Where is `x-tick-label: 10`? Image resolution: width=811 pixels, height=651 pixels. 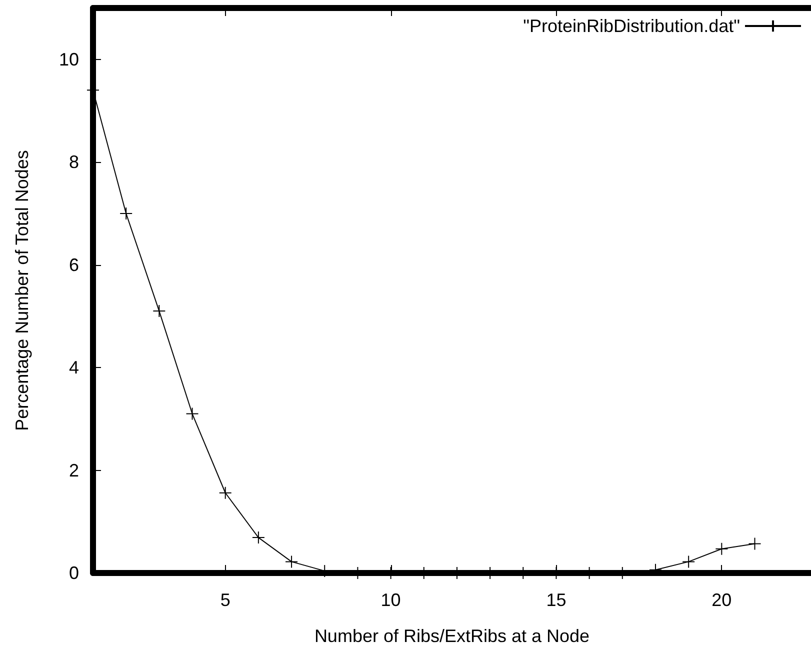
x-tick-label: 10 is located at coordinates (390, 600).